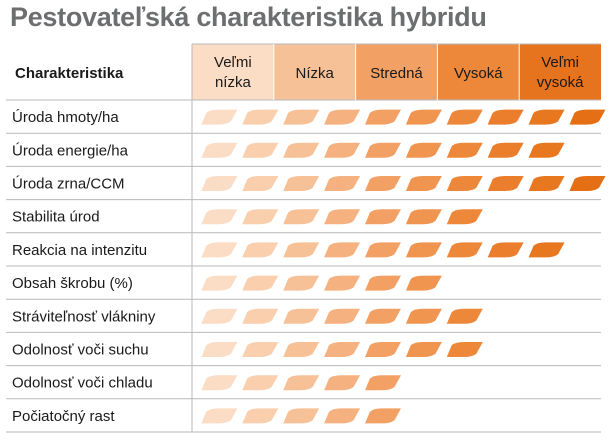  What do you see at coordinates (56, 217) in the screenshot?
I see `row-label: Stabilita úrod` at bounding box center [56, 217].